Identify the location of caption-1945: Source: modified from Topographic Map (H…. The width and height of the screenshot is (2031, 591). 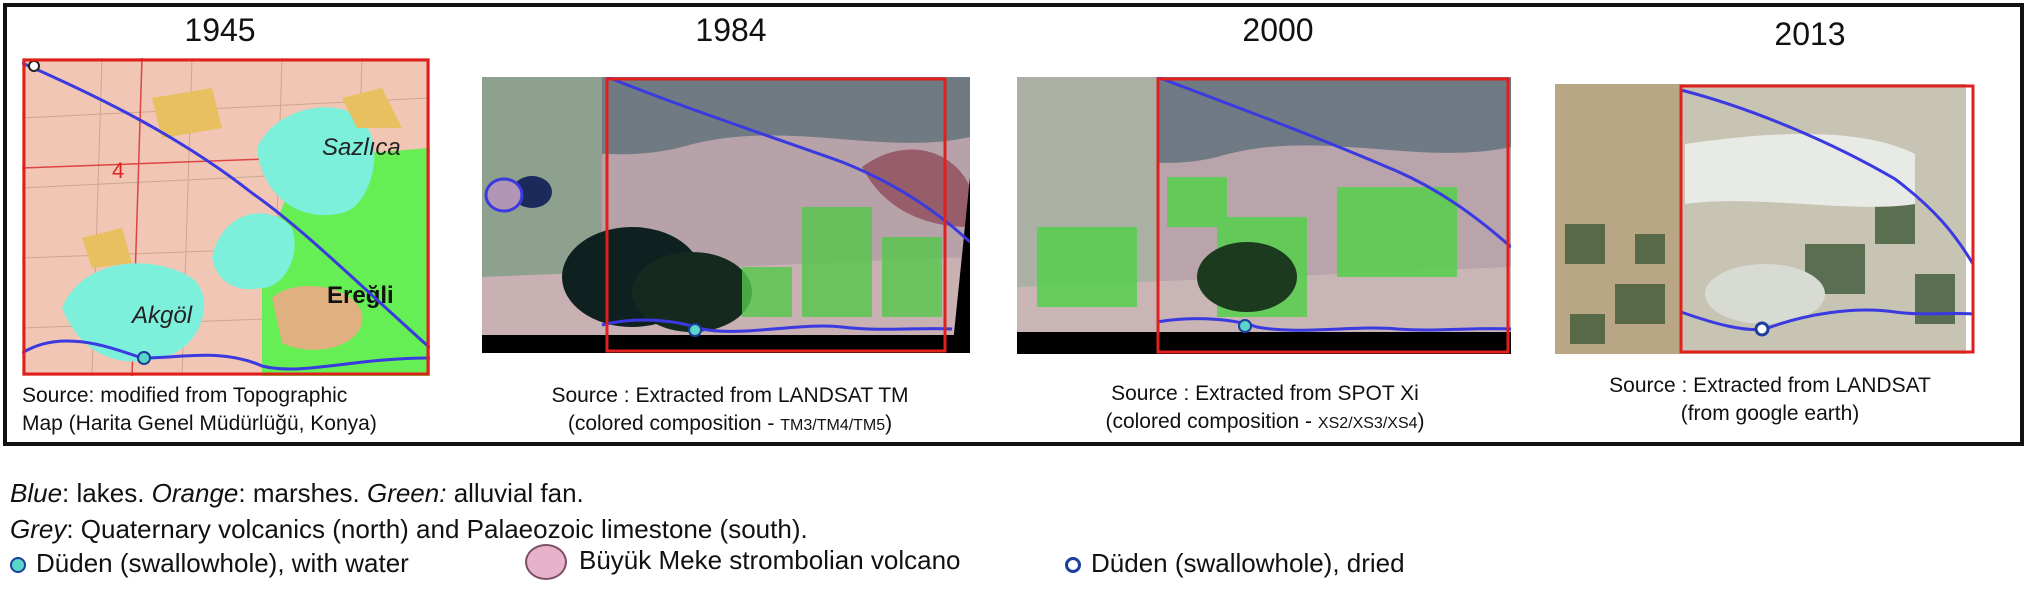
(232, 410).